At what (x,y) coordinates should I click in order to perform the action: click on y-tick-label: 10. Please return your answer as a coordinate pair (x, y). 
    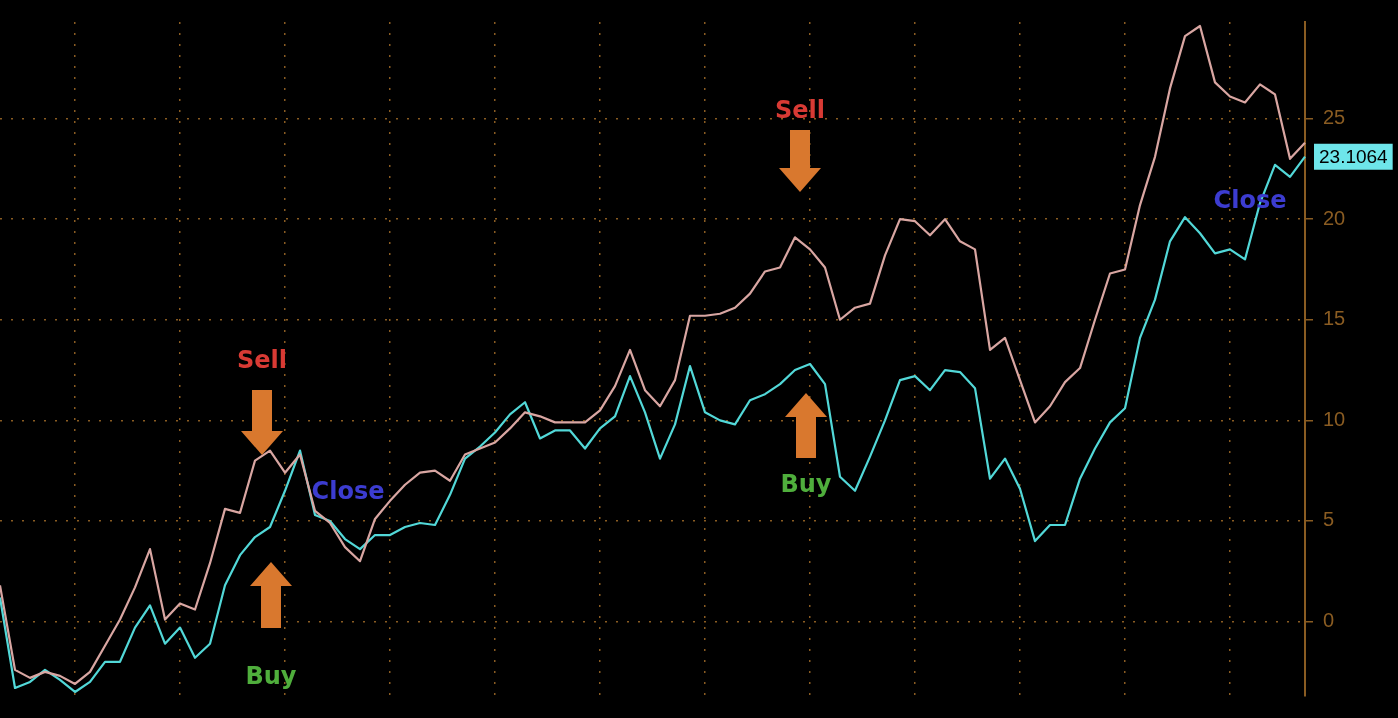
    Looking at the image, I should click on (1334, 418).